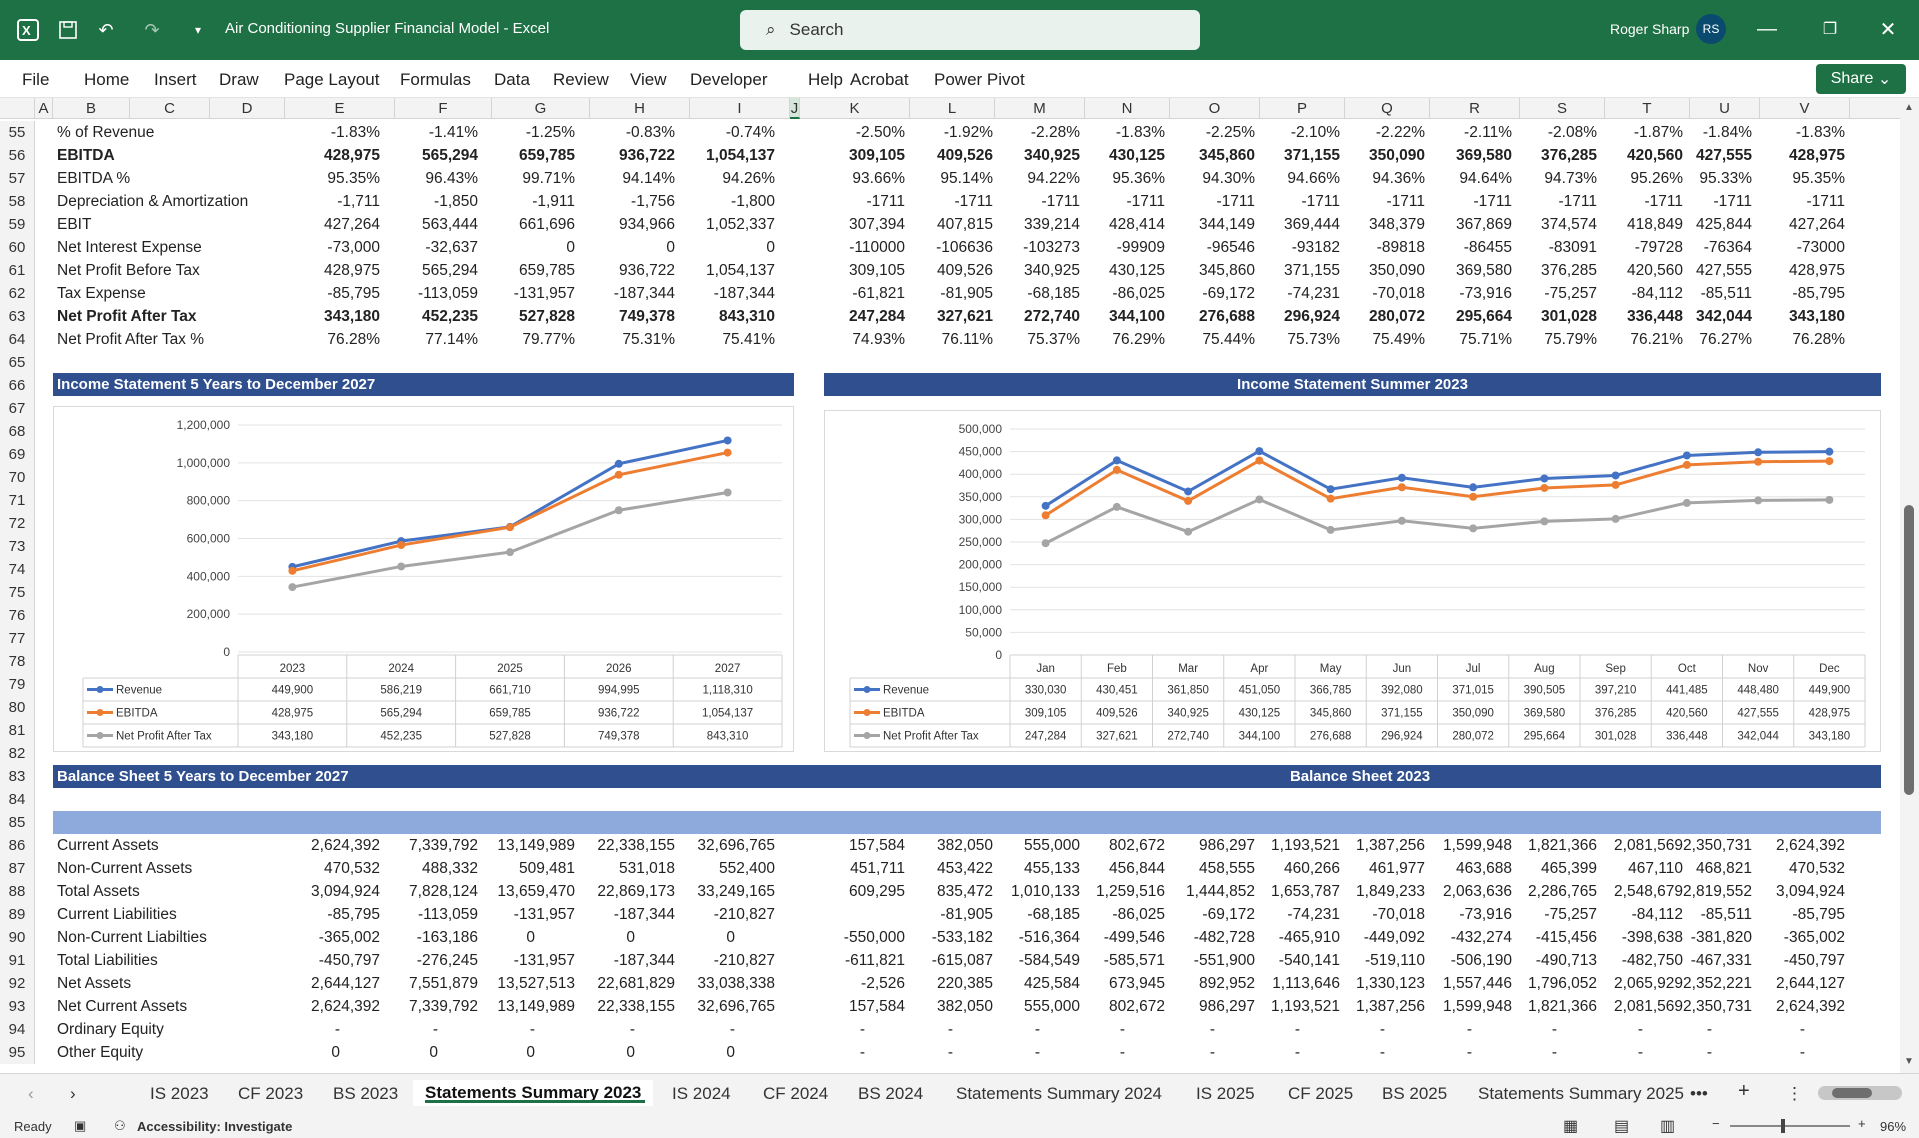  I want to click on column-header-V: V, so click(1805, 108).